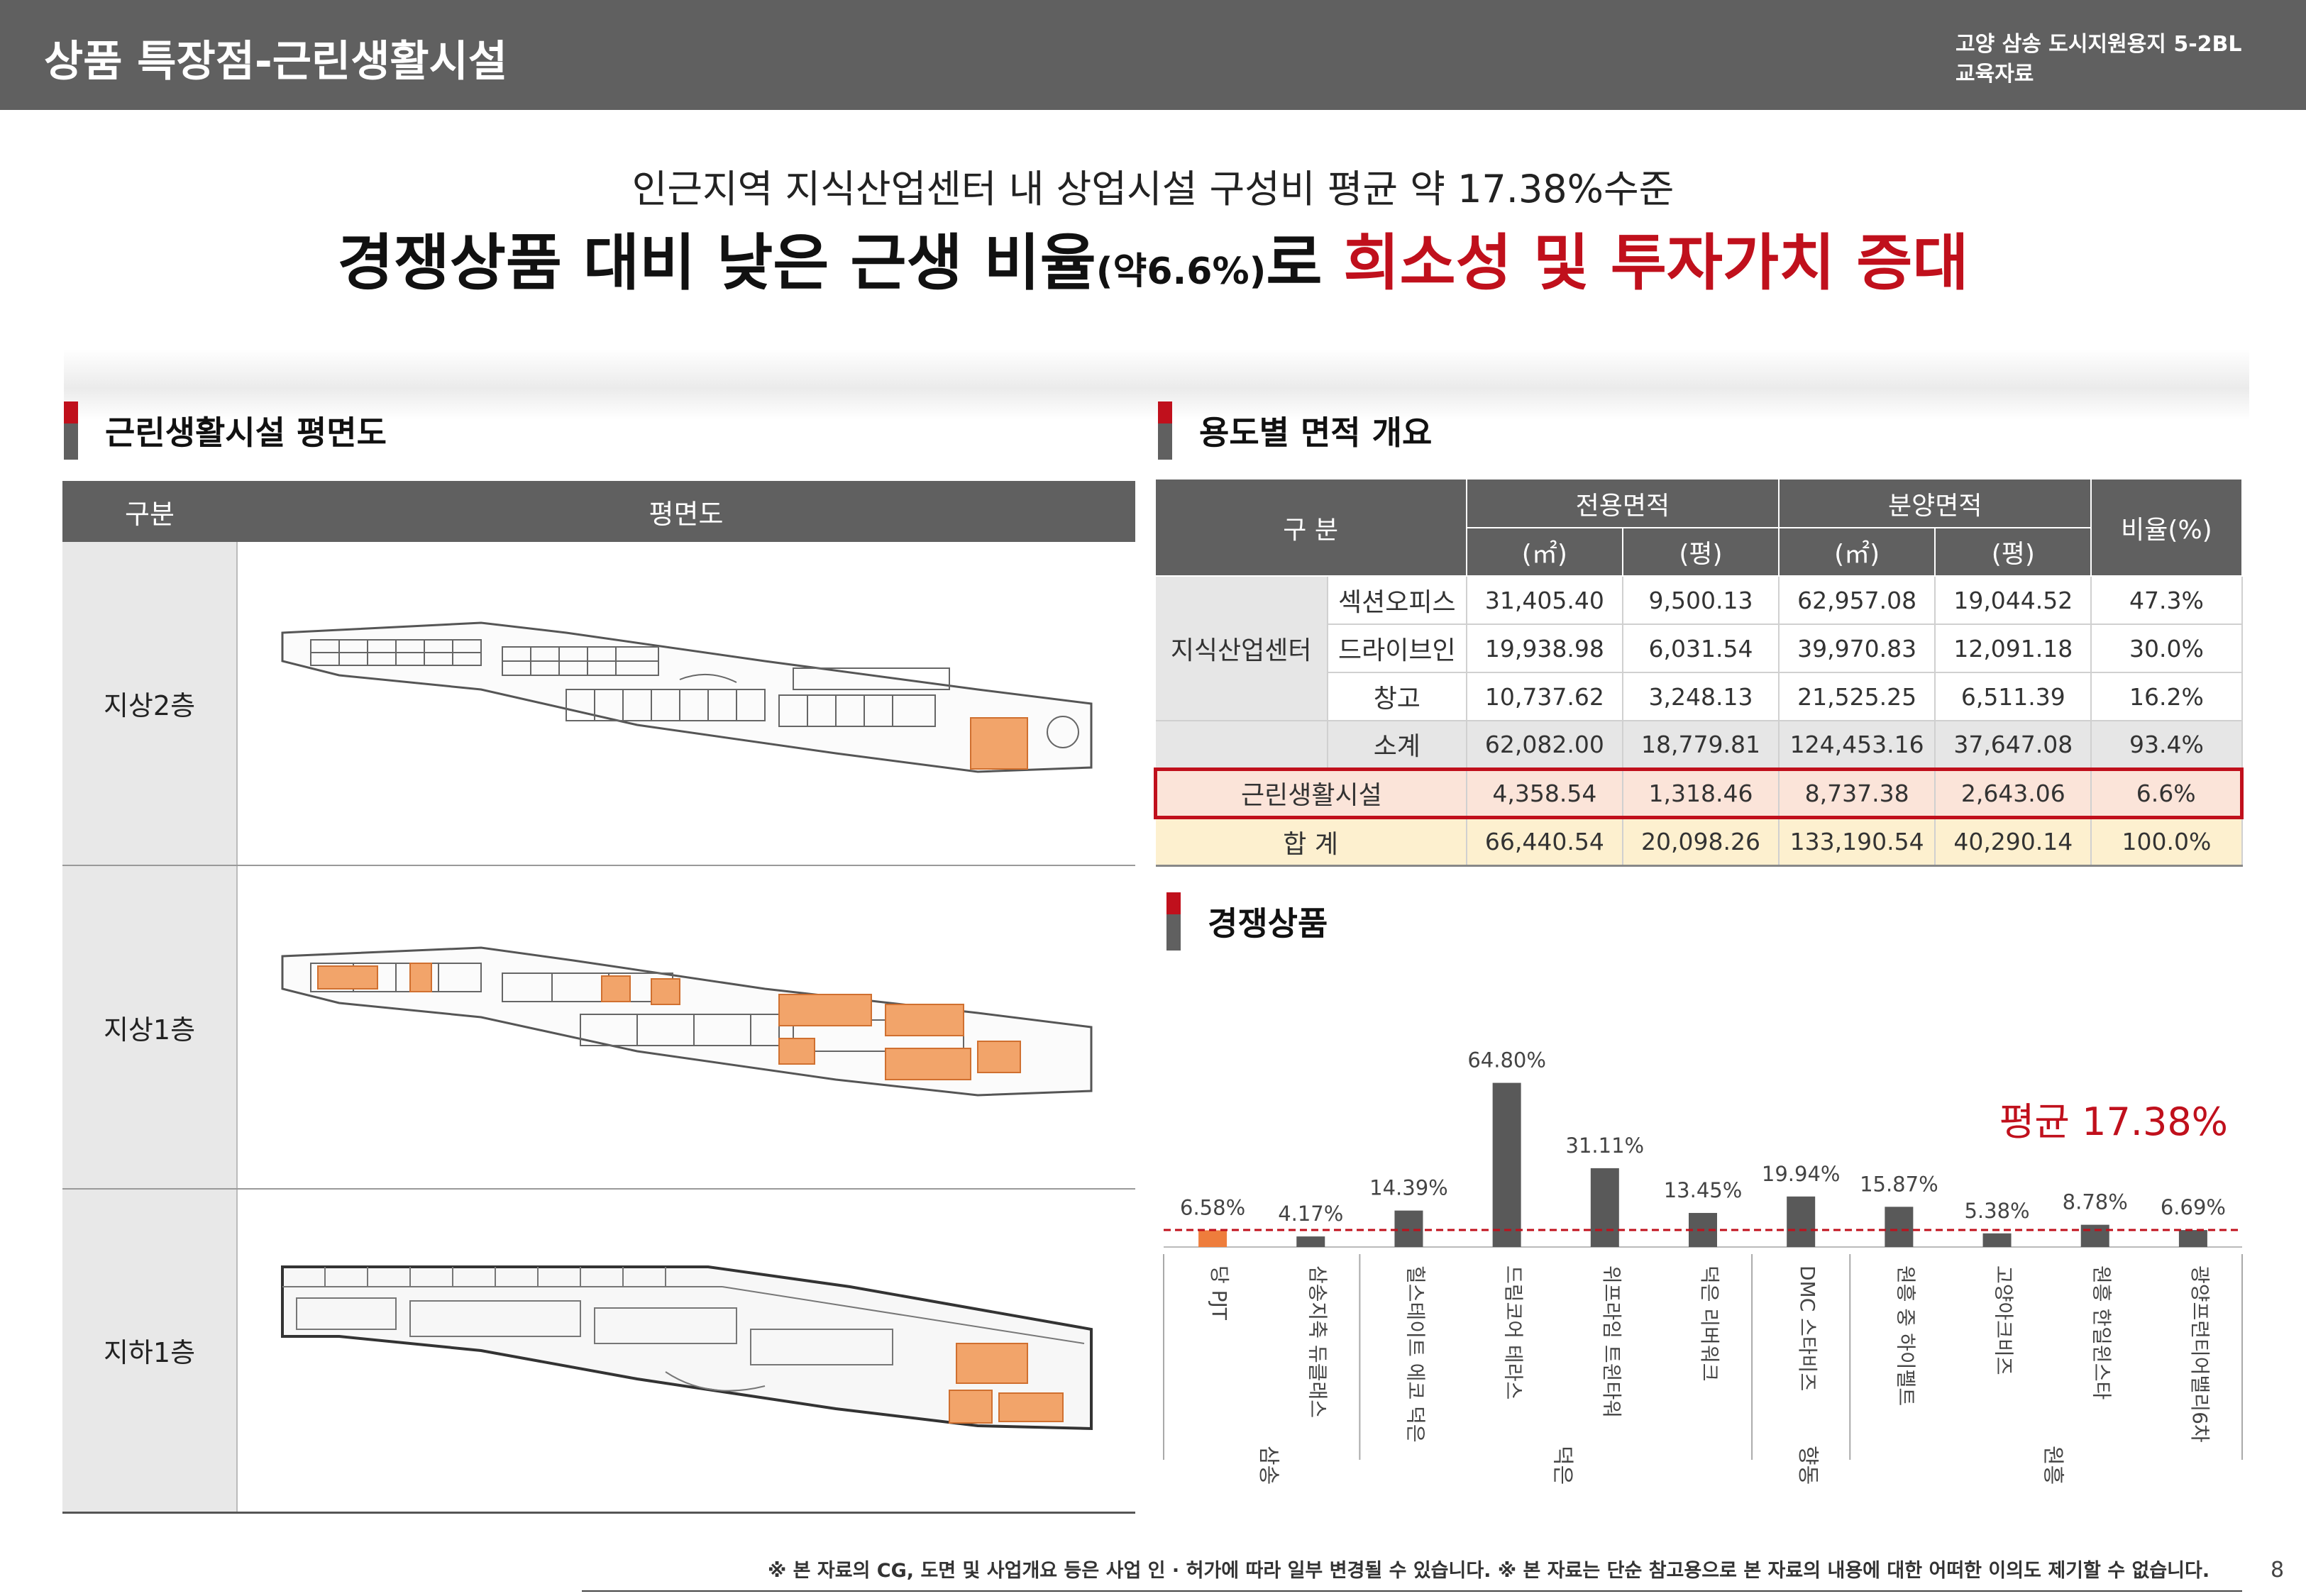 The width and height of the screenshot is (2306, 1596). I want to click on floor-plan-1f-image, so click(686, 1021).